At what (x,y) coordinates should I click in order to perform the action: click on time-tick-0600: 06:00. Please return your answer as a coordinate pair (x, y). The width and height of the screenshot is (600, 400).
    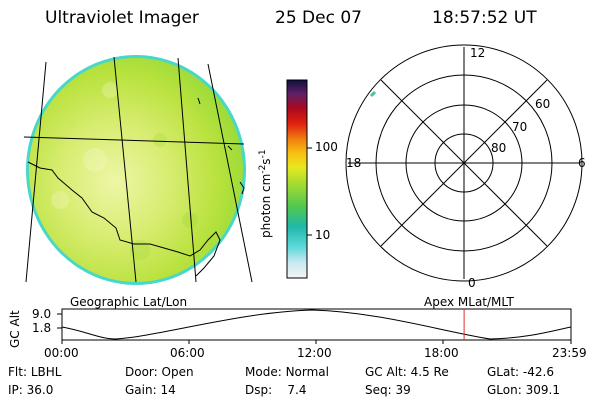
    Looking at the image, I should click on (187, 353).